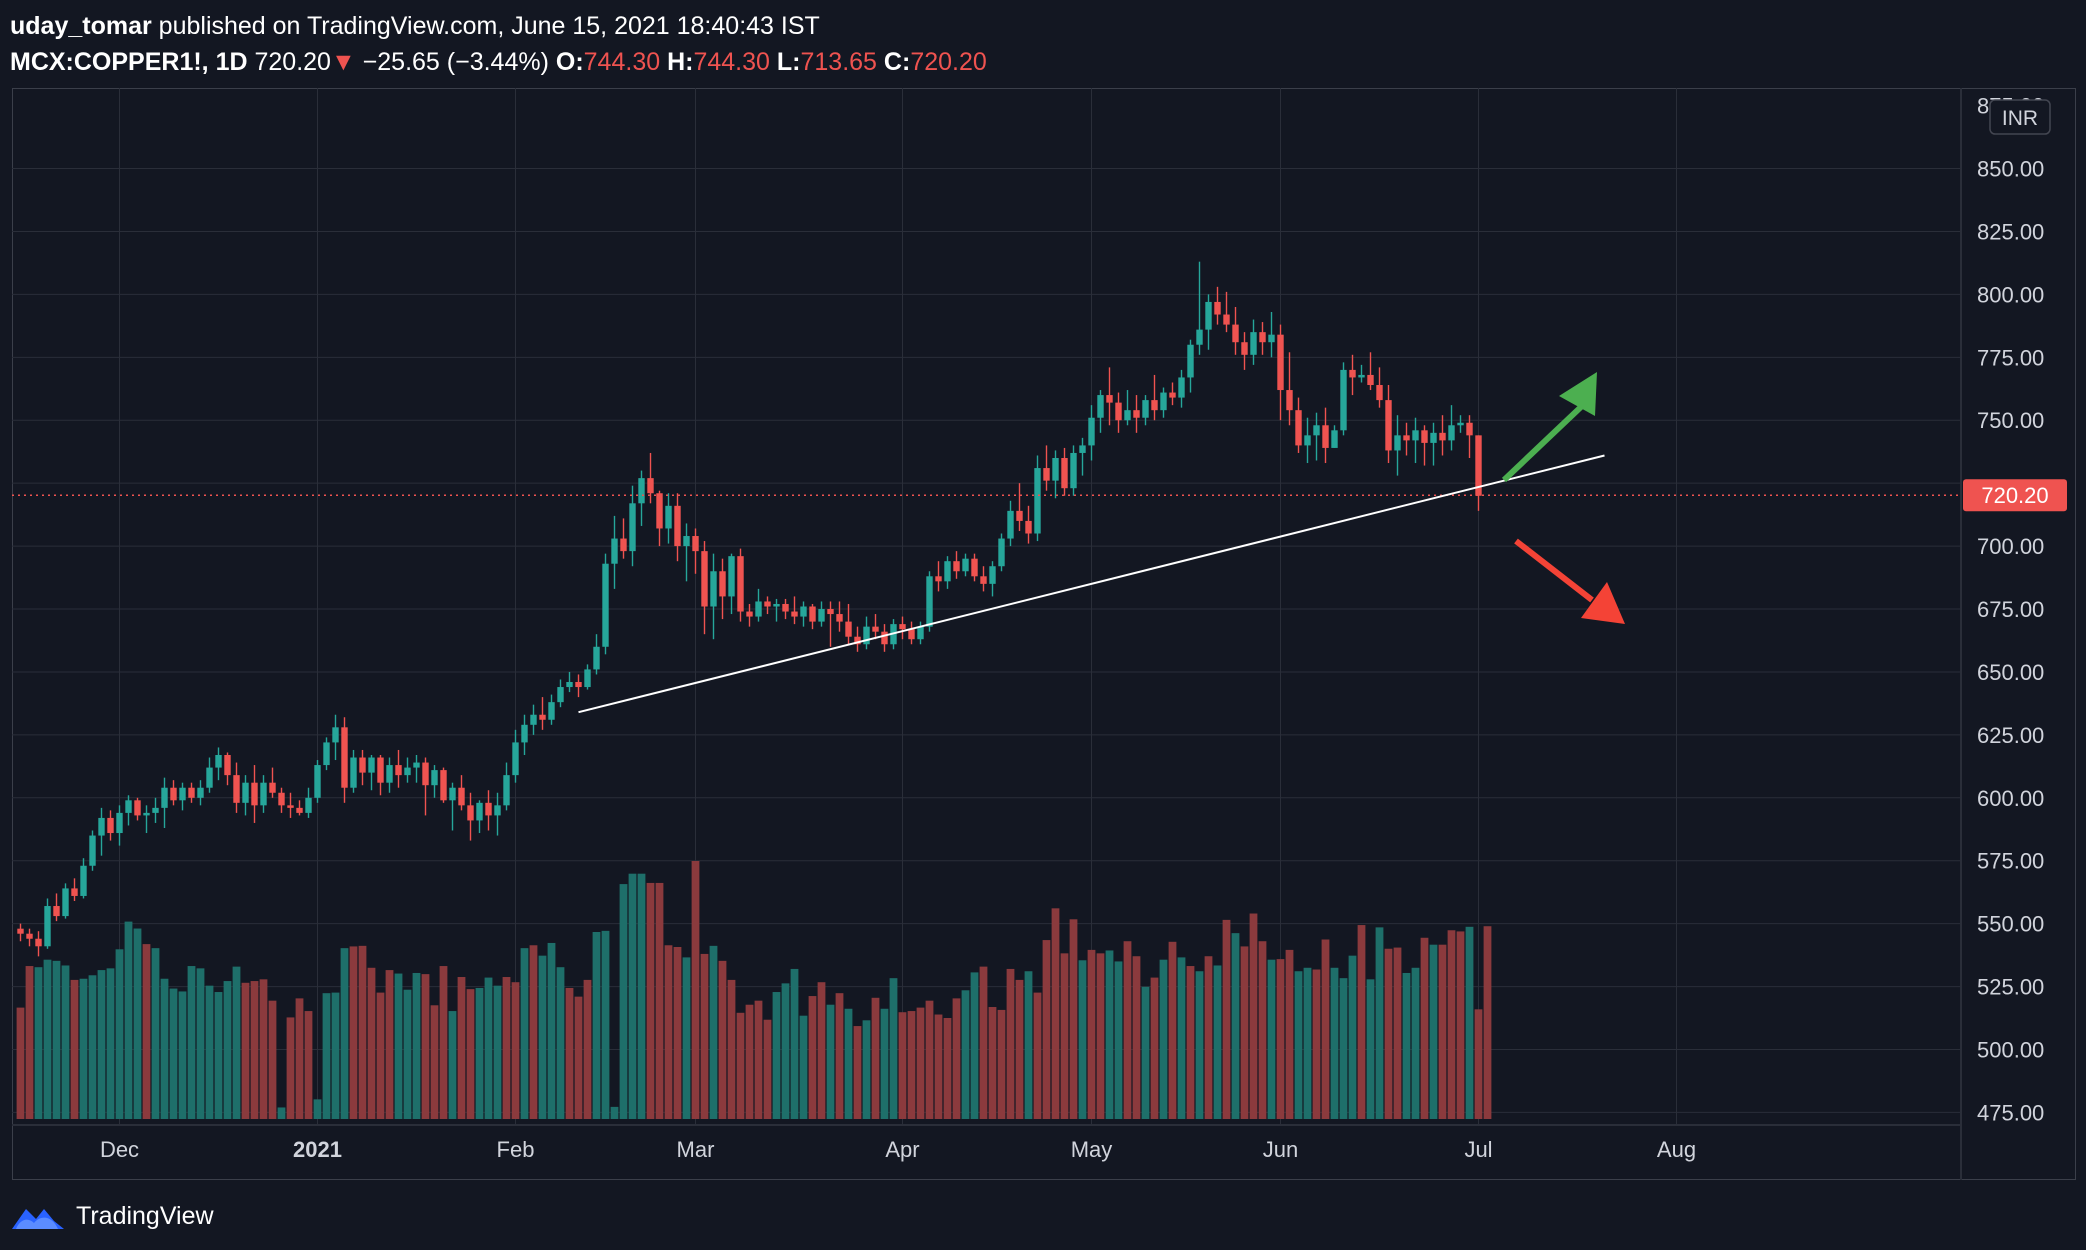 The width and height of the screenshot is (2086, 1250). I want to click on tradingview-logo-icon, so click(38, 1216).